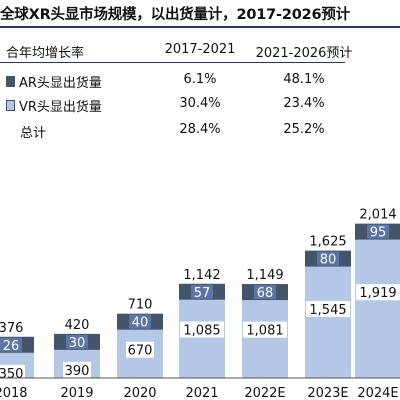 Image resolution: width=400 pixels, height=400 pixels. I want to click on growth-row-ar-v2: 48.1%, so click(304, 79).